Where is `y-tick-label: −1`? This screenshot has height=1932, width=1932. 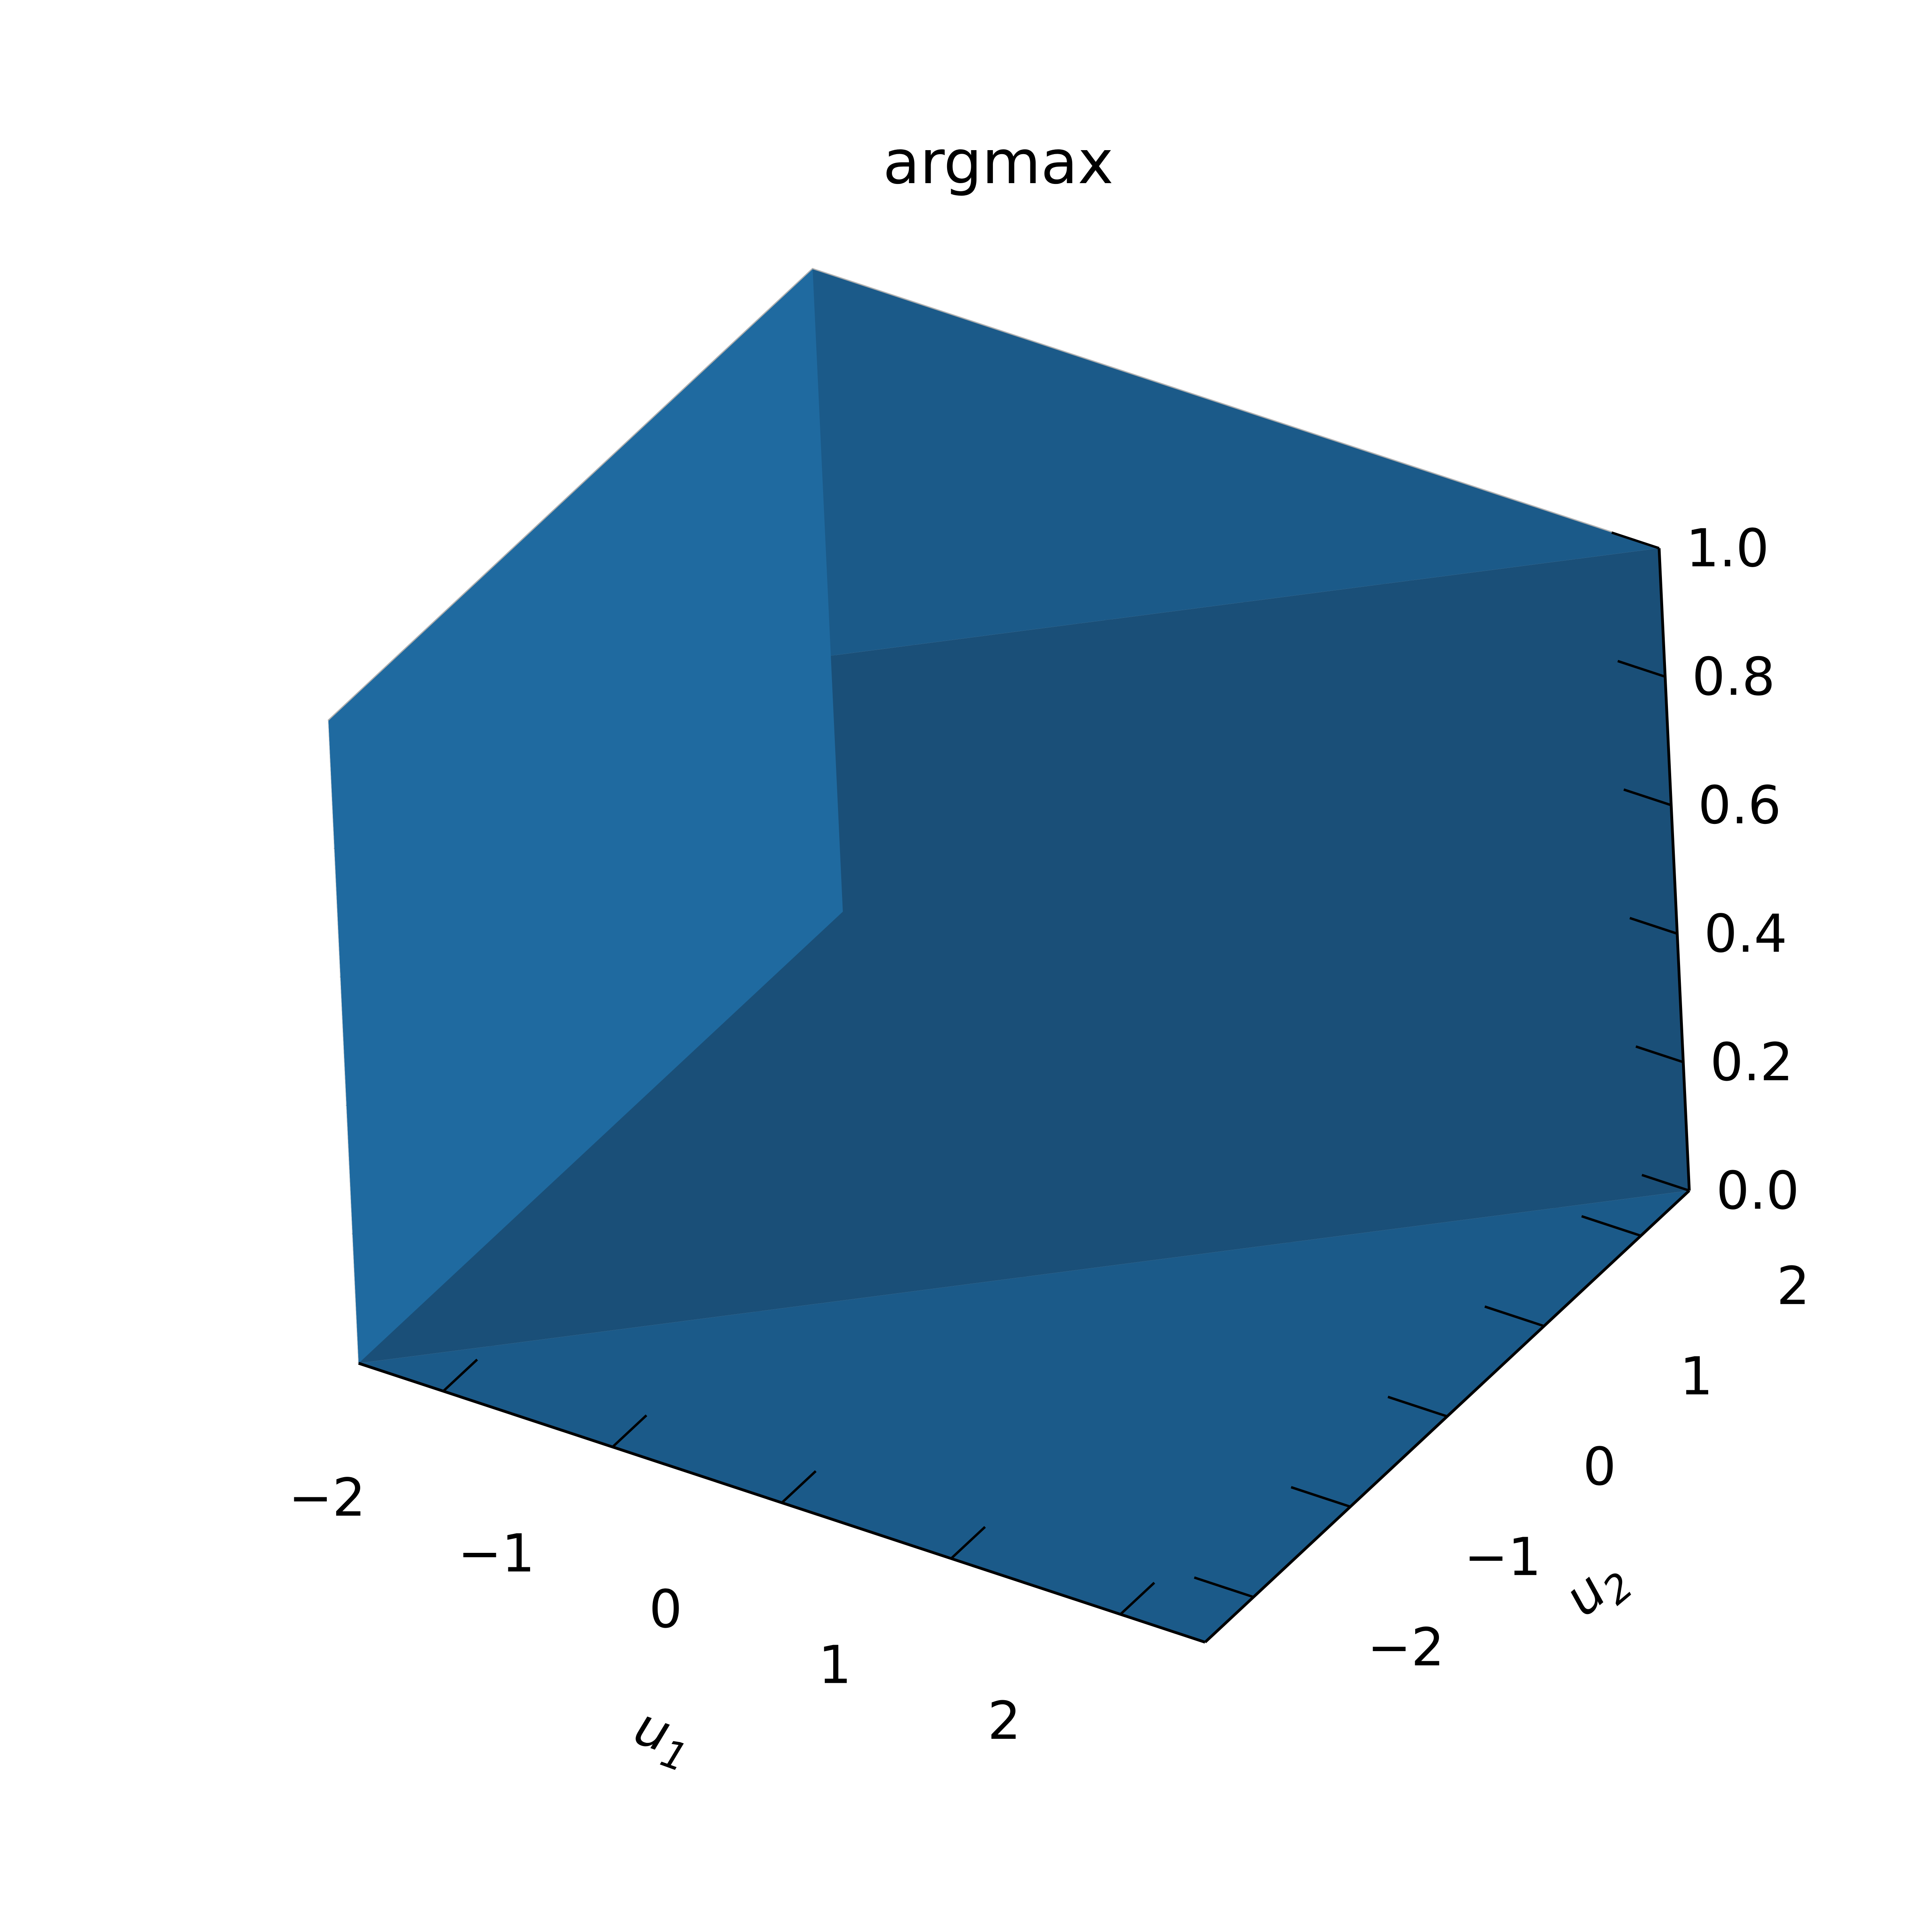
y-tick-label: −1 is located at coordinates (1503, 1556).